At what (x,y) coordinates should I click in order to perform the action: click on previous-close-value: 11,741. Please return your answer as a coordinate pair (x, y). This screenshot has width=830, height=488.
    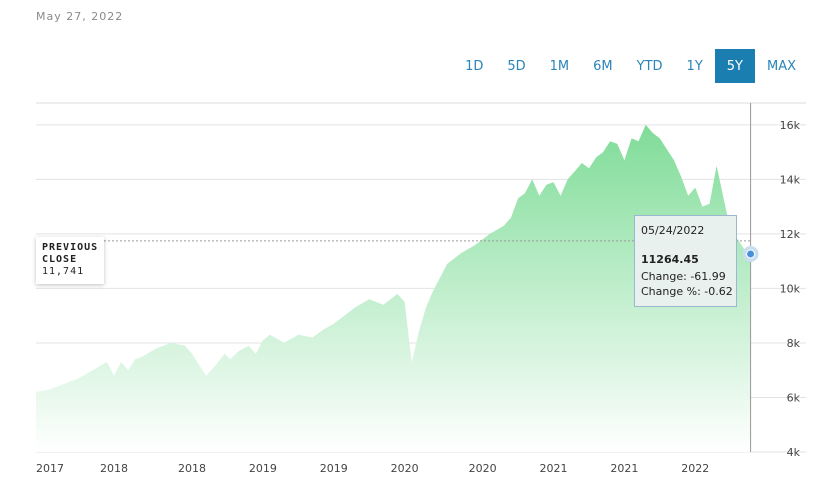
    Looking at the image, I should click on (63, 271).